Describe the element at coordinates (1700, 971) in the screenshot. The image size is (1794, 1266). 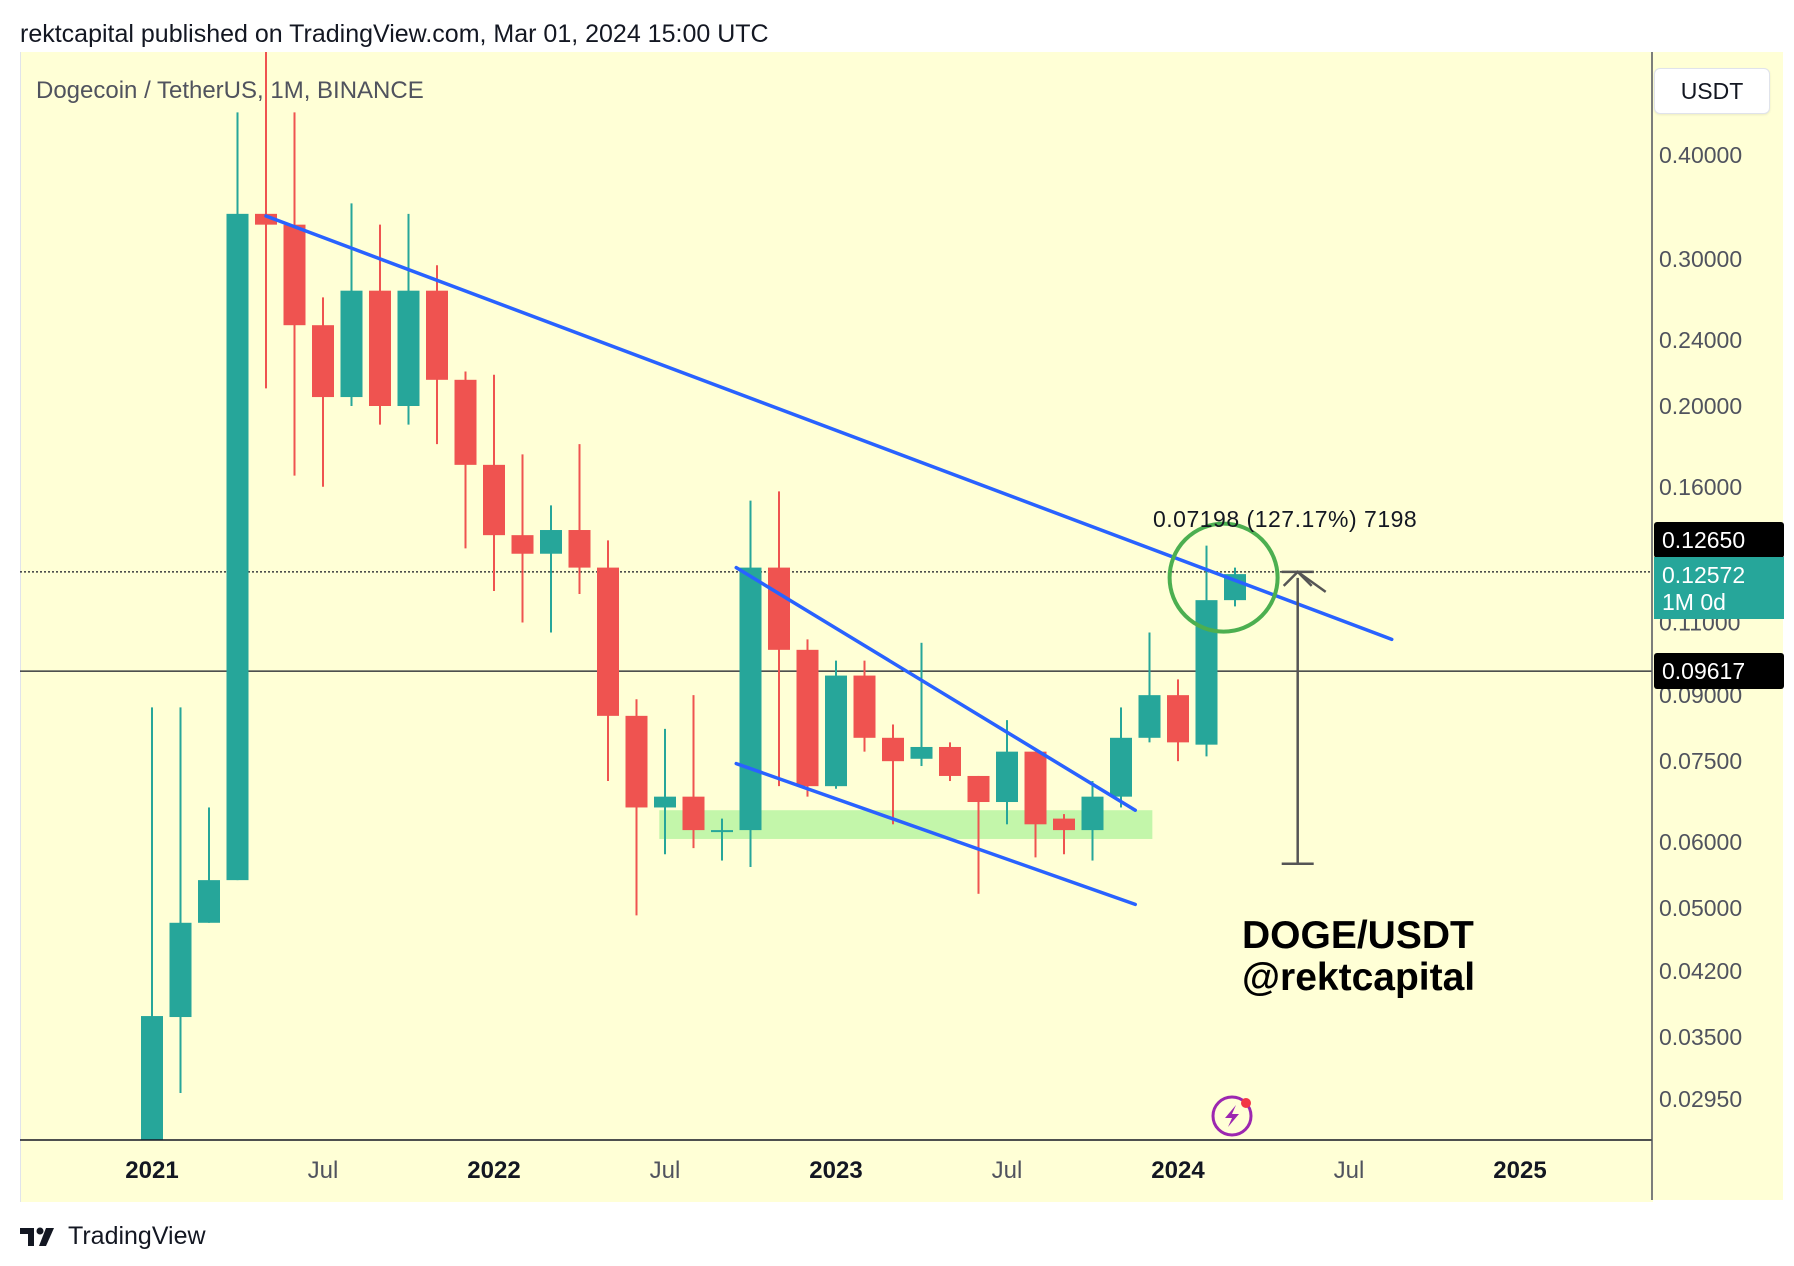
I see `price-tick-label: 0.04200` at that location.